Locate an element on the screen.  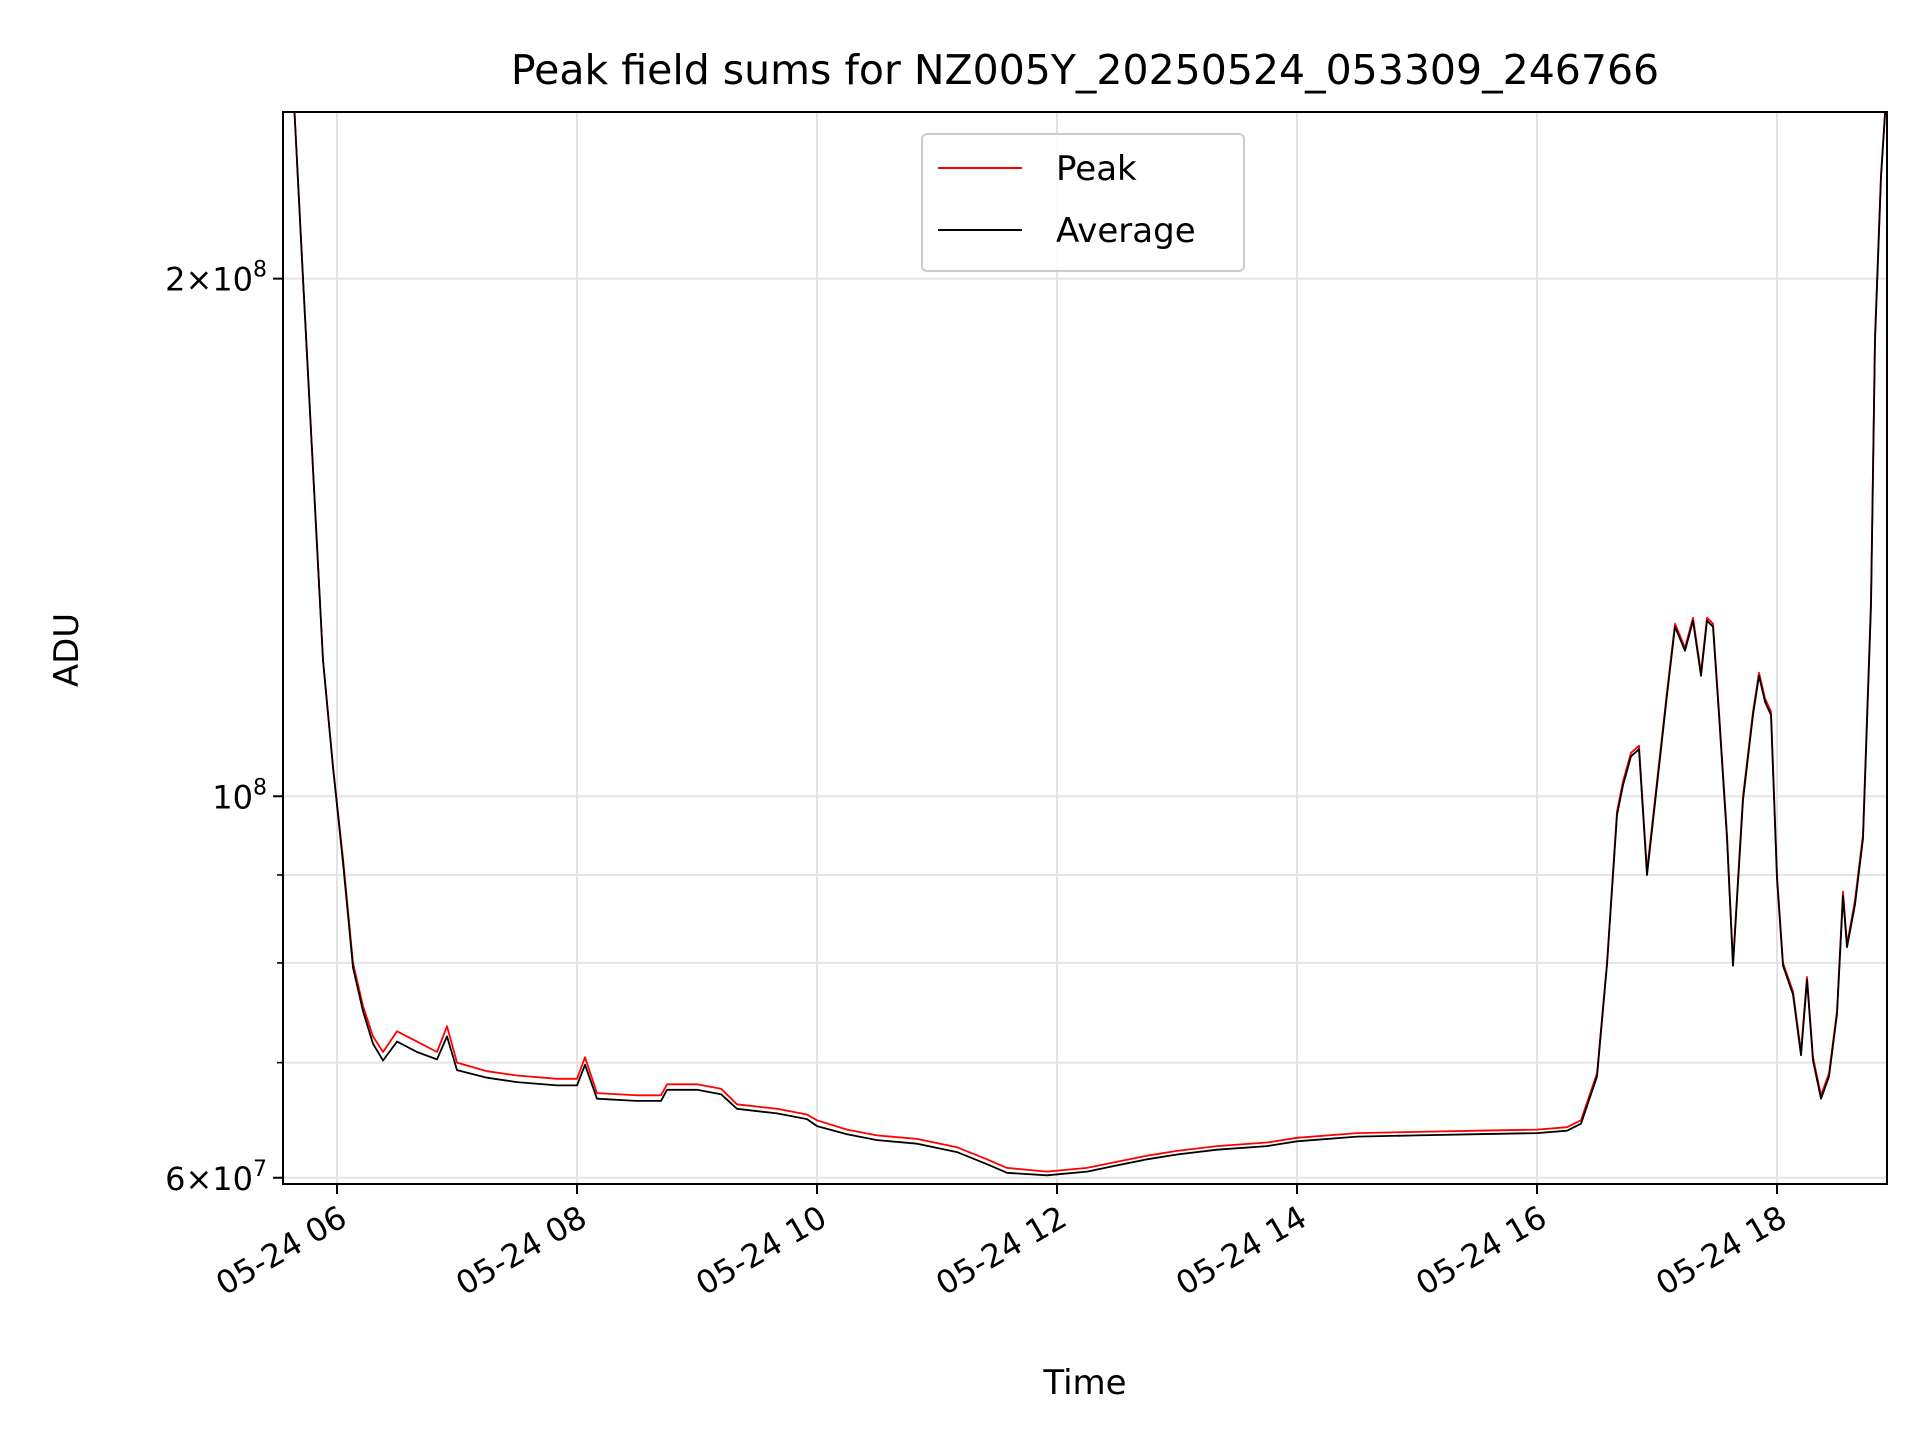
legend: Peak Average is located at coordinates (1083, 202).